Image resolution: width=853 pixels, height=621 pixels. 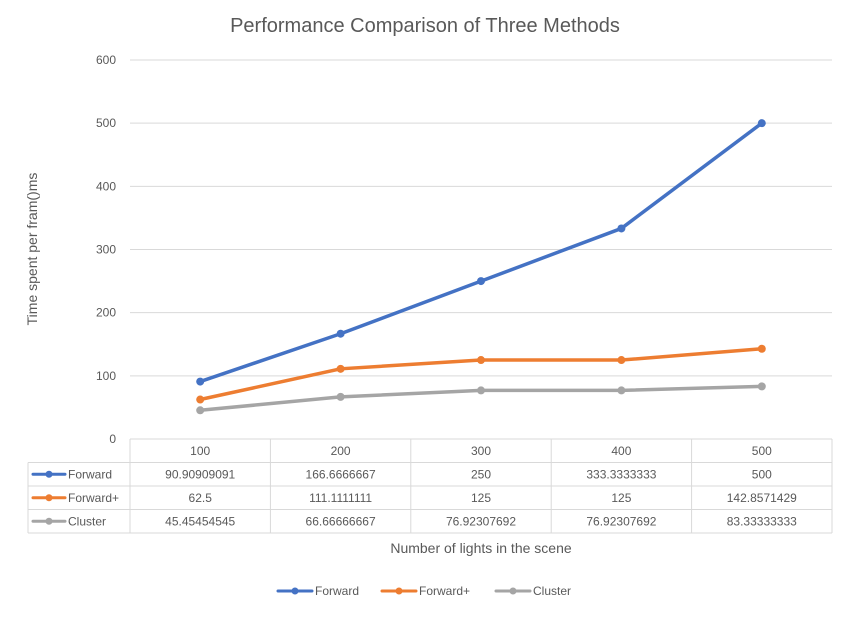 I want to click on x-tick-label-500: 500, so click(x=762, y=451).